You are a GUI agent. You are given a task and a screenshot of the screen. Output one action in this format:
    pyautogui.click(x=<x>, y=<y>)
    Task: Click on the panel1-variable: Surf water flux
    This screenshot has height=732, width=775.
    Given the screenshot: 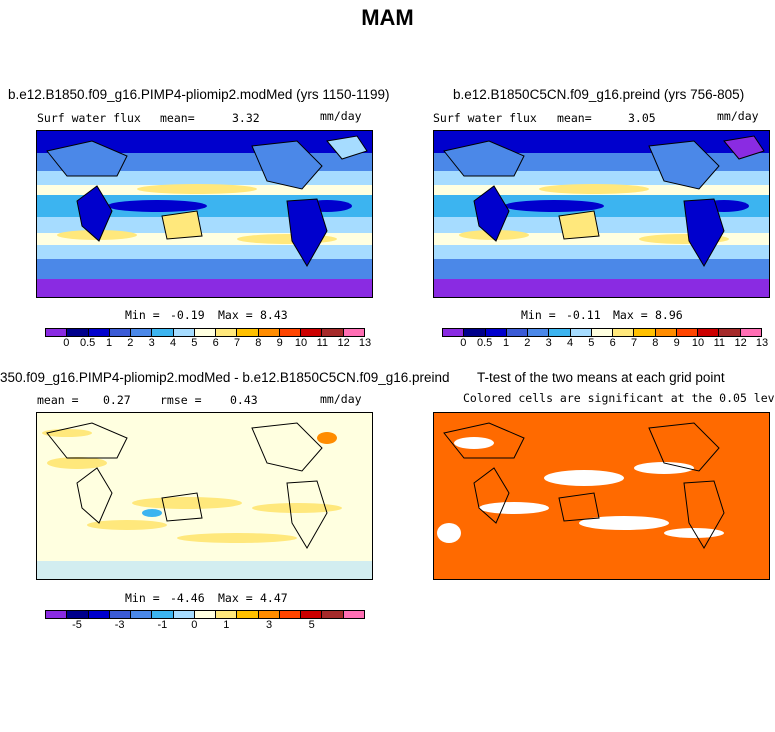 What is the action you would take?
    pyautogui.click(x=89, y=118)
    